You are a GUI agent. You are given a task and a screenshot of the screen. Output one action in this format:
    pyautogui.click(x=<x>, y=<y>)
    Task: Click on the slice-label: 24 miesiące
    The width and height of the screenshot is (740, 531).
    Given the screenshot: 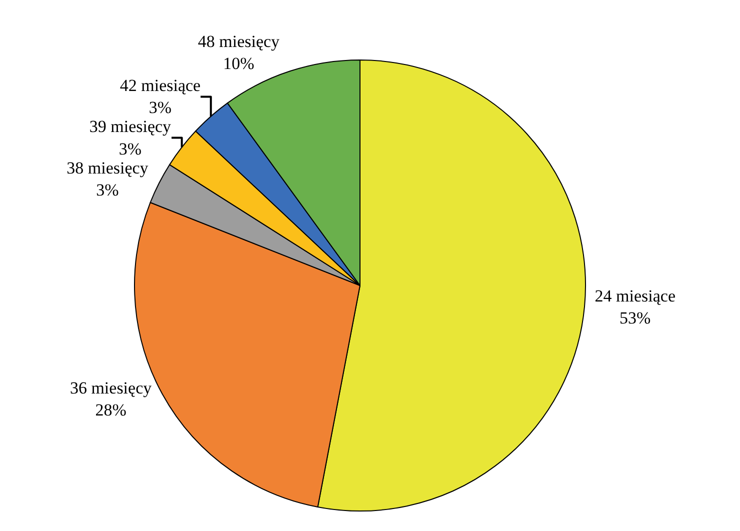 What is the action you would take?
    pyautogui.click(x=635, y=296)
    